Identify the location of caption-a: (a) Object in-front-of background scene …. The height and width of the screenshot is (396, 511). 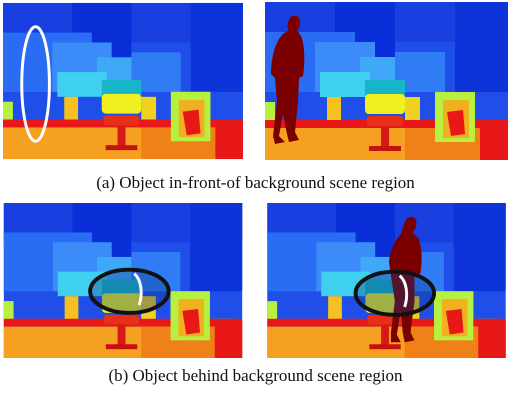
(255, 182).